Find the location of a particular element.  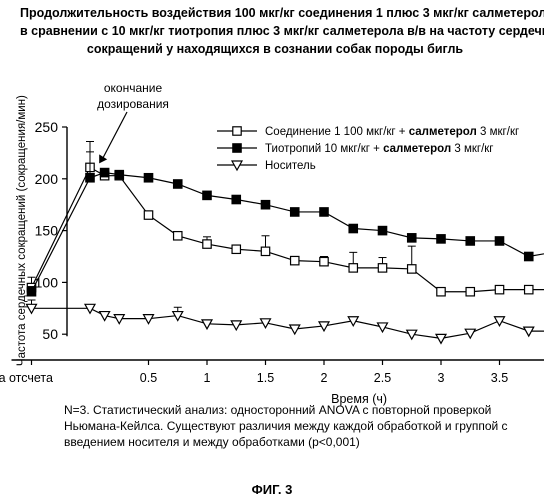

legend-item: Носитель is located at coordinates (266, 166).